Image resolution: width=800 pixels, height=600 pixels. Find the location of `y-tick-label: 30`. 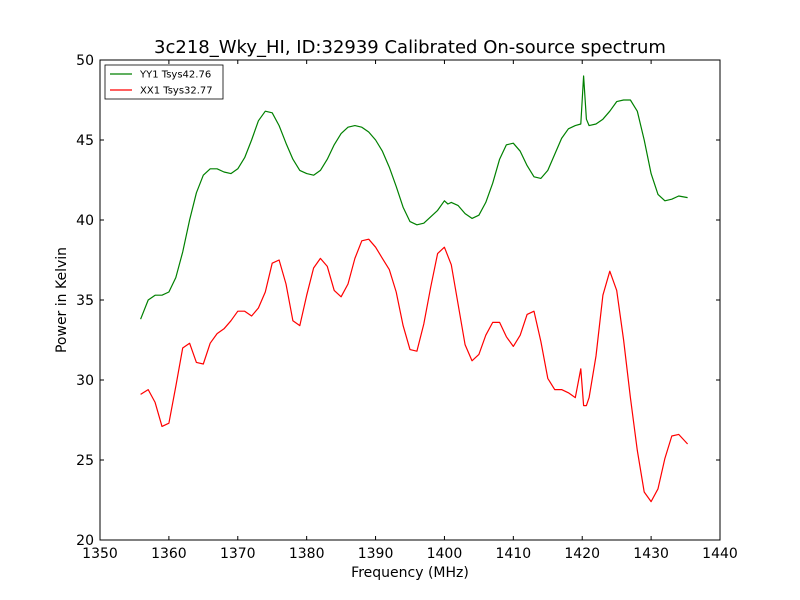

y-tick-label: 30 is located at coordinates (85, 381).